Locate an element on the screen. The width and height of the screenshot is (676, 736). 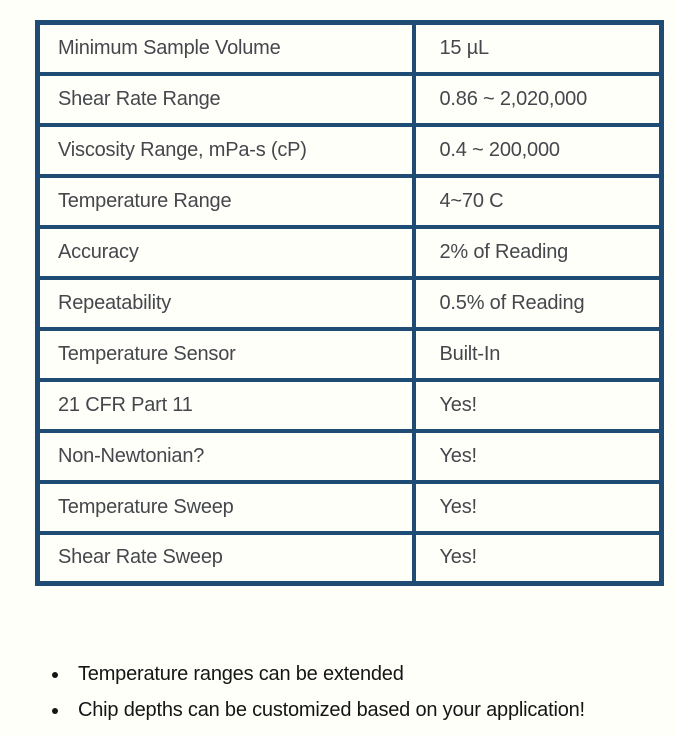
table-row: Shear Rate Sweep Yes! is located at coordinates (349, 558).